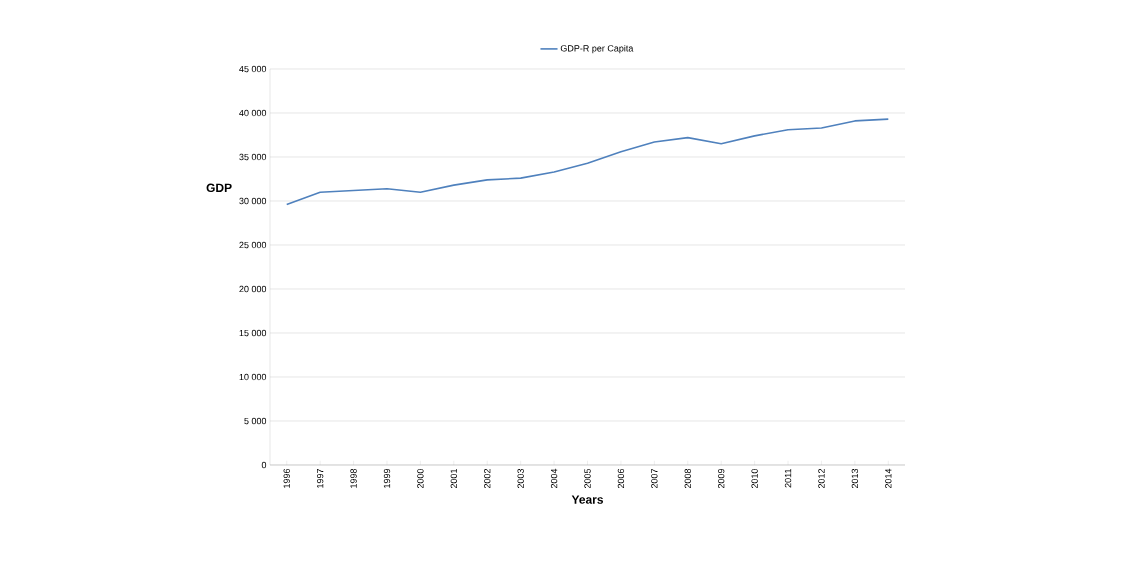 This screenshot has height=578, width=1139. What do you see at coordinates (621, 478) in the screenshot?
I see `x-tick-label: 2006` at bounding box center [621, 478].